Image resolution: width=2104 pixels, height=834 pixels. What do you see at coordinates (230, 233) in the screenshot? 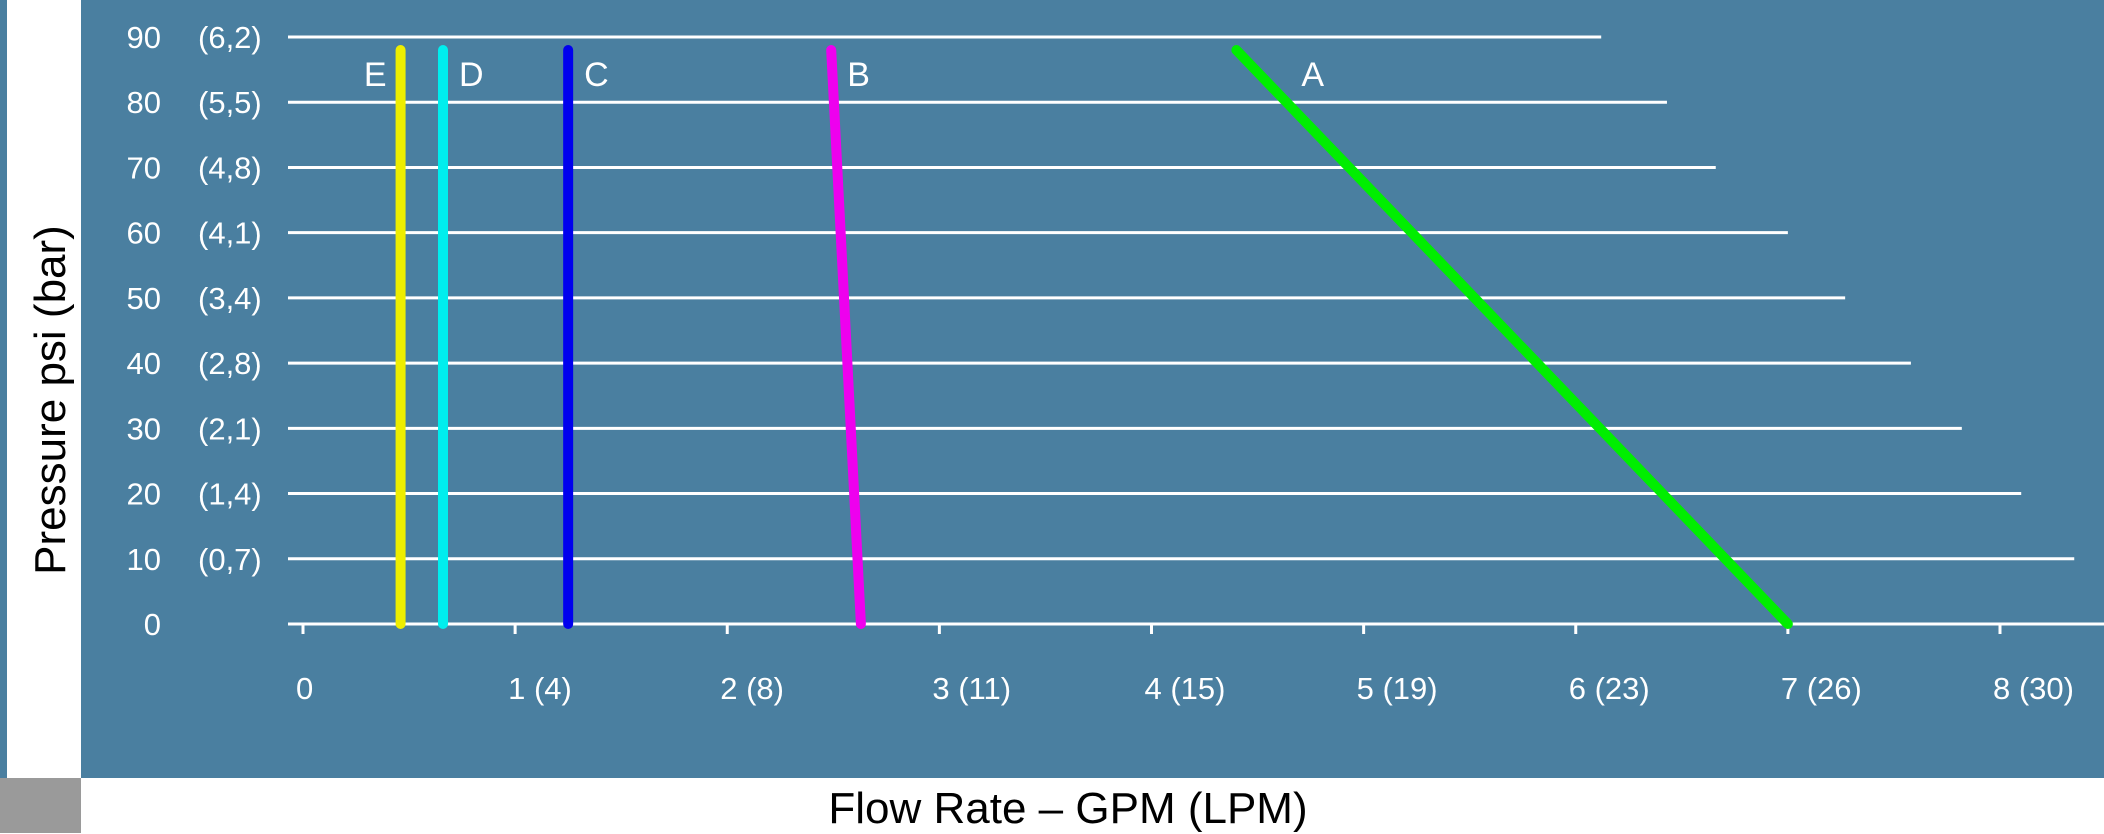
I see `y-tick-label-bar-6: (4,1)` at bounding box center [230, 233].